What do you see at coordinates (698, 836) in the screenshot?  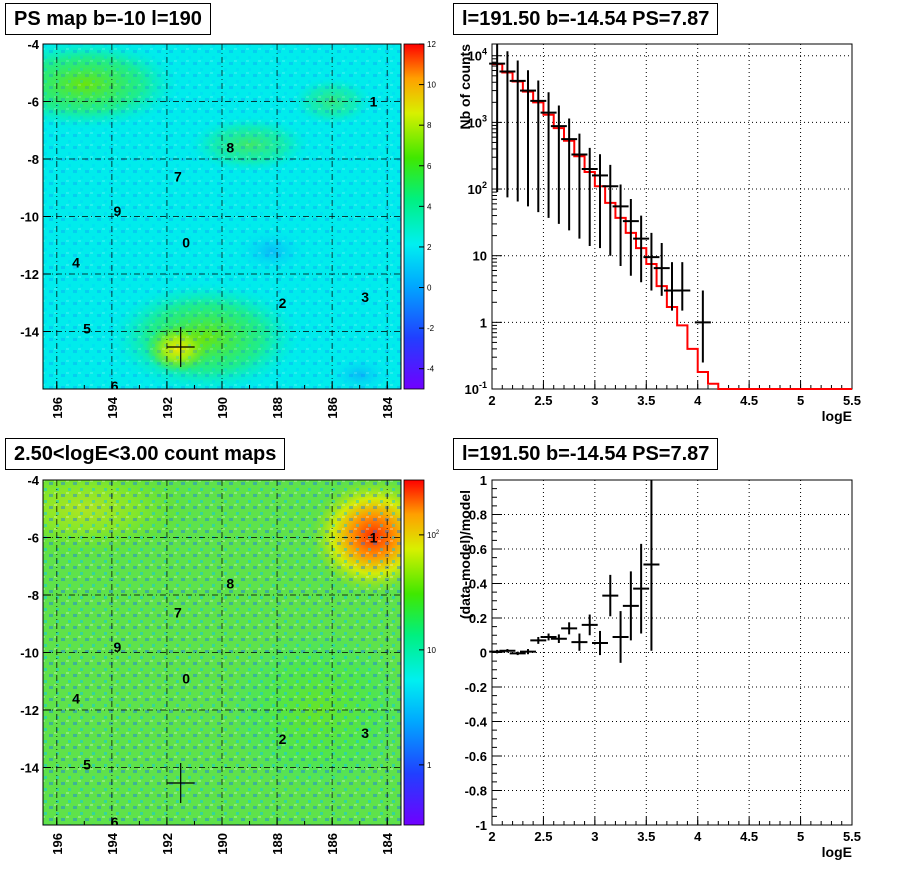 I see `residual-x-tick-label: 4` at bounding box center [698, 836].